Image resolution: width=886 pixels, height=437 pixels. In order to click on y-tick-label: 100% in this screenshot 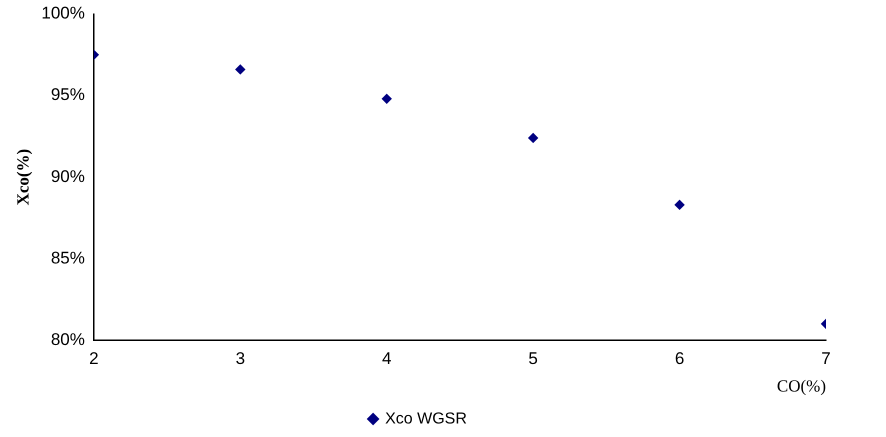, I will do `click(63, 13)`.